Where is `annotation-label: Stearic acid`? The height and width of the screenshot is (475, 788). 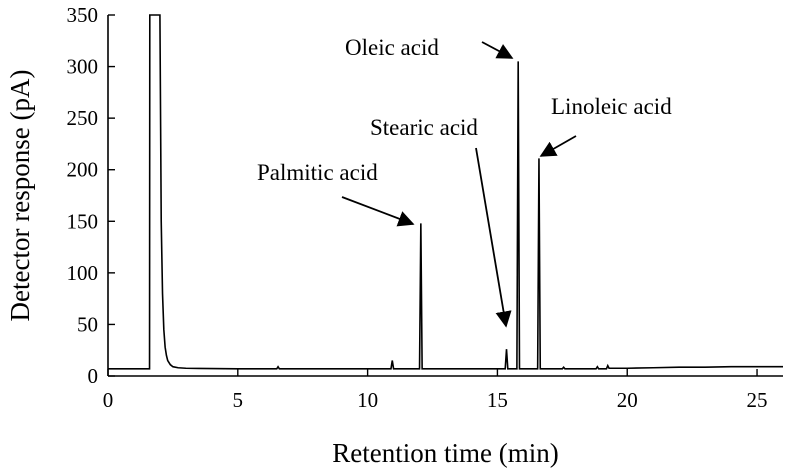 annotation-label: Stearic acid is located at coordinates (424, 127).